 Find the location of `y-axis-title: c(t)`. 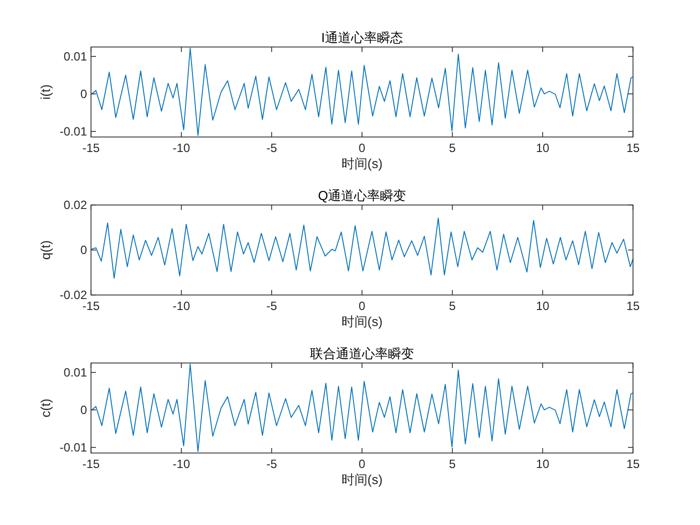

y-axis-title: c(t) is located at coordinates (45, 408).